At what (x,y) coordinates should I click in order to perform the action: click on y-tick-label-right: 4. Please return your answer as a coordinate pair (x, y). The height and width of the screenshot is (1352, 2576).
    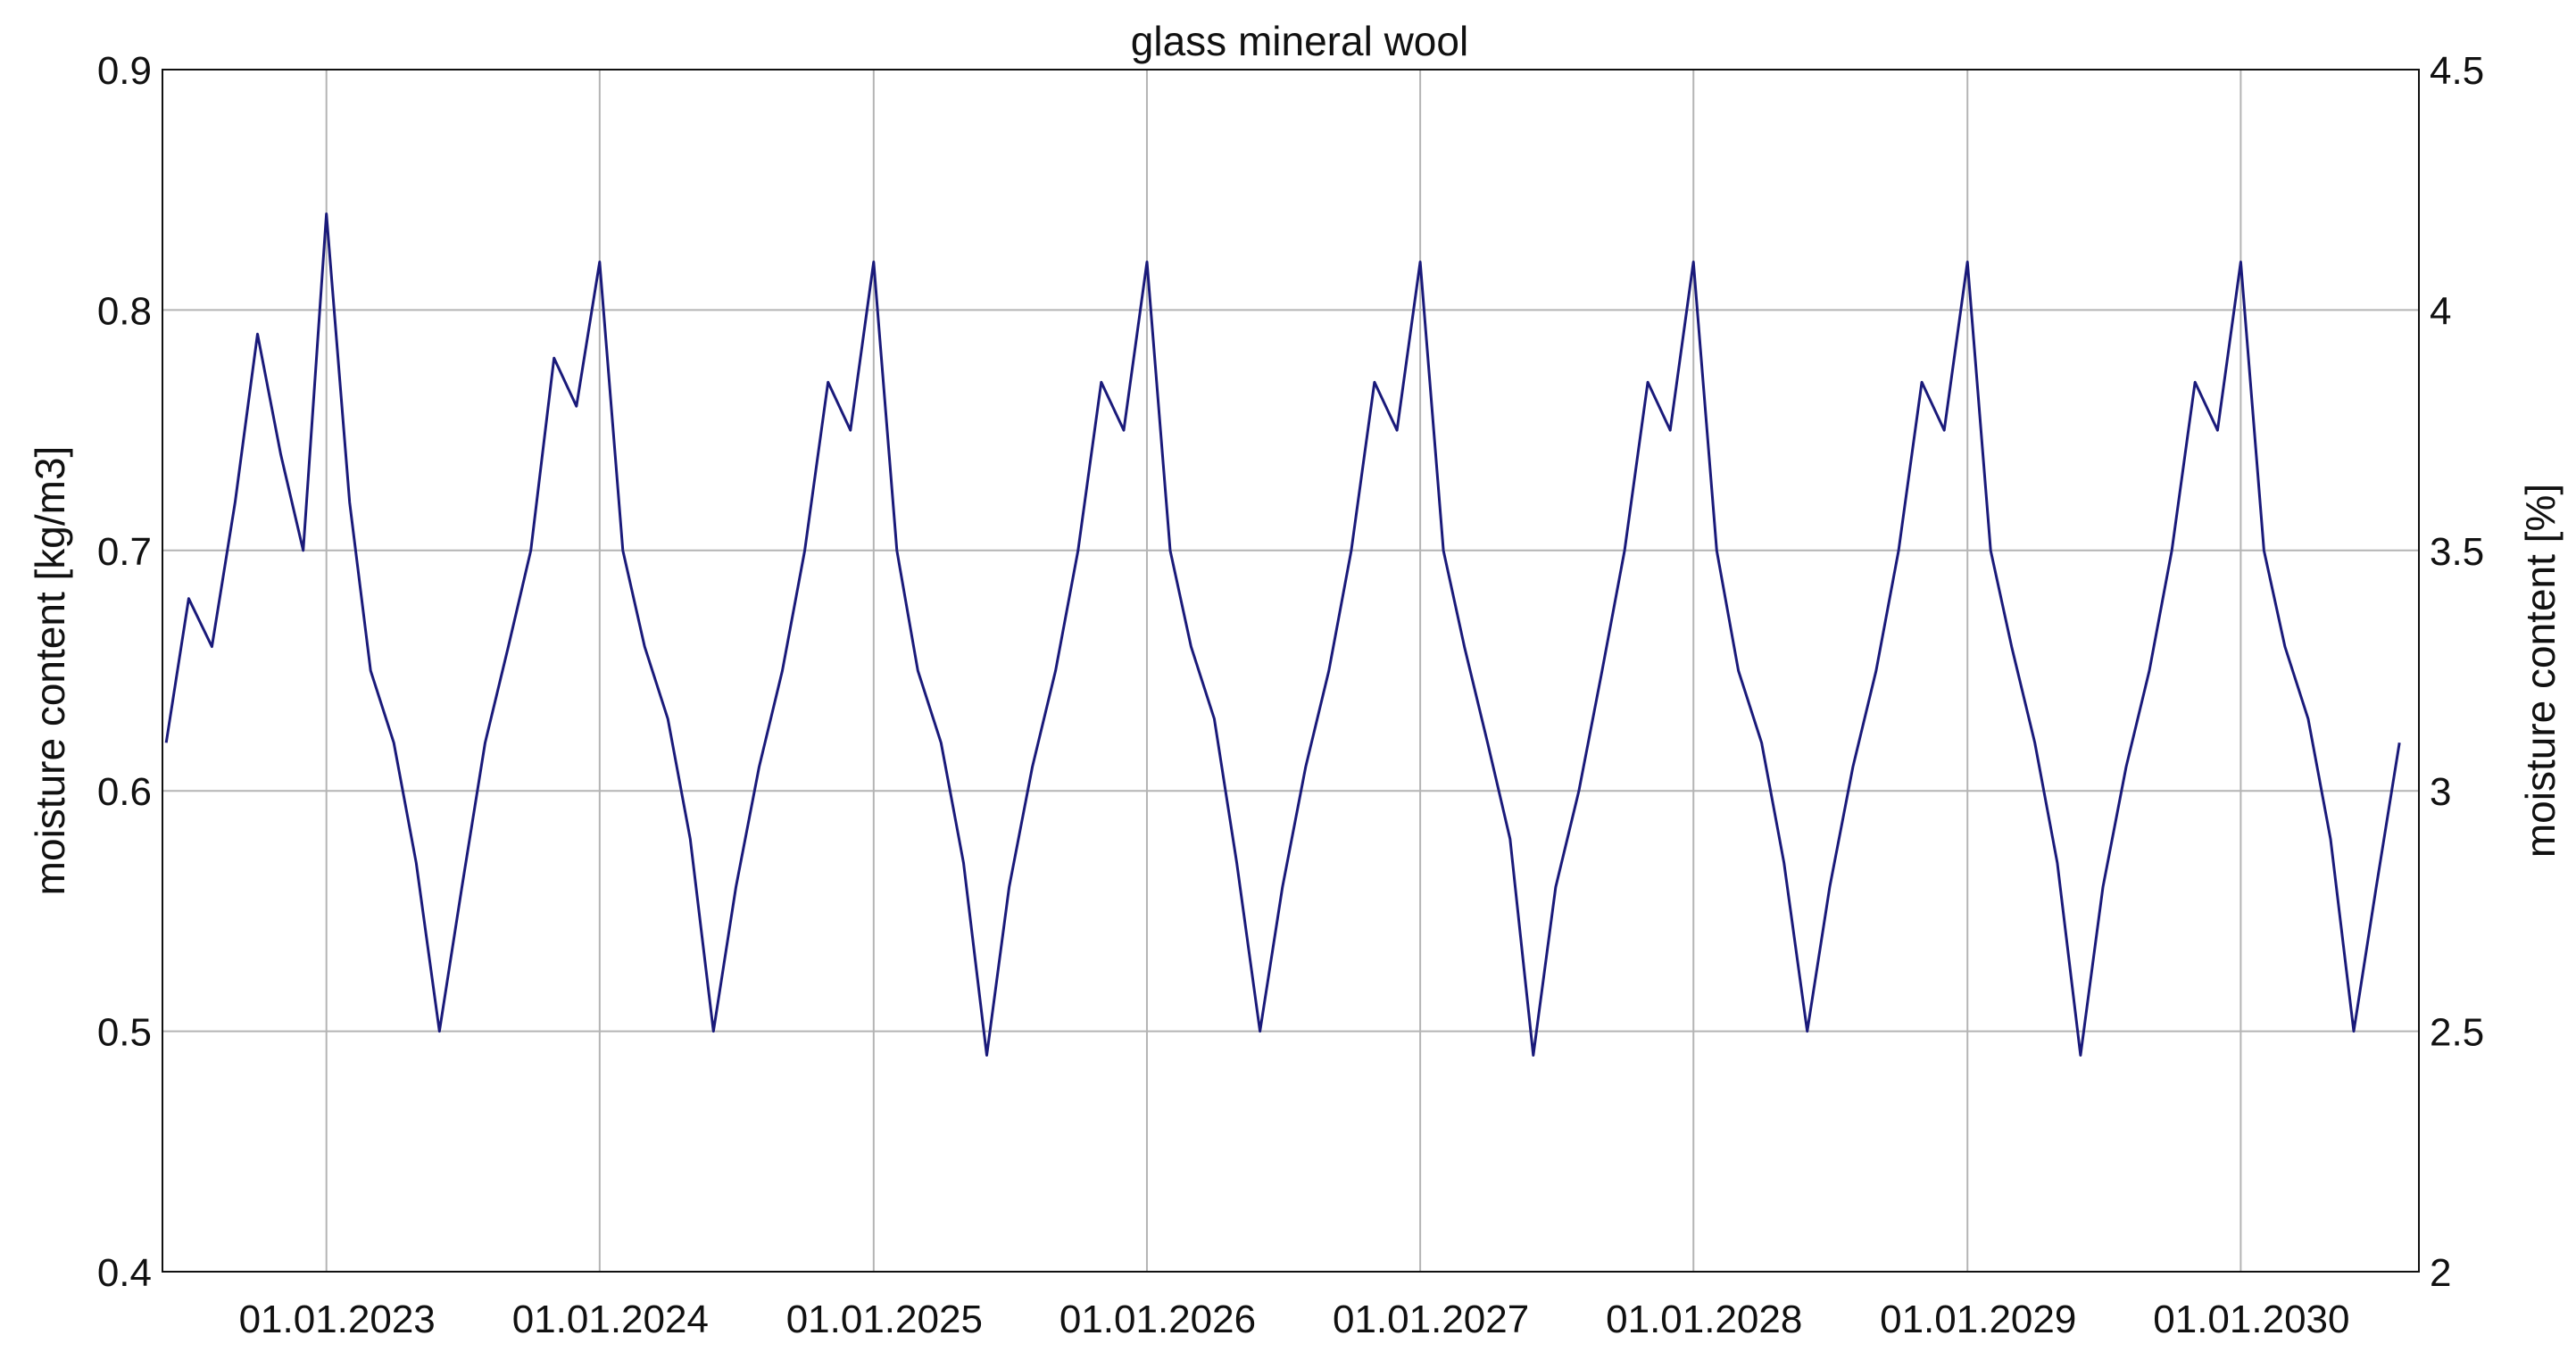
    Looking at the image, I should click on (2440, 311).